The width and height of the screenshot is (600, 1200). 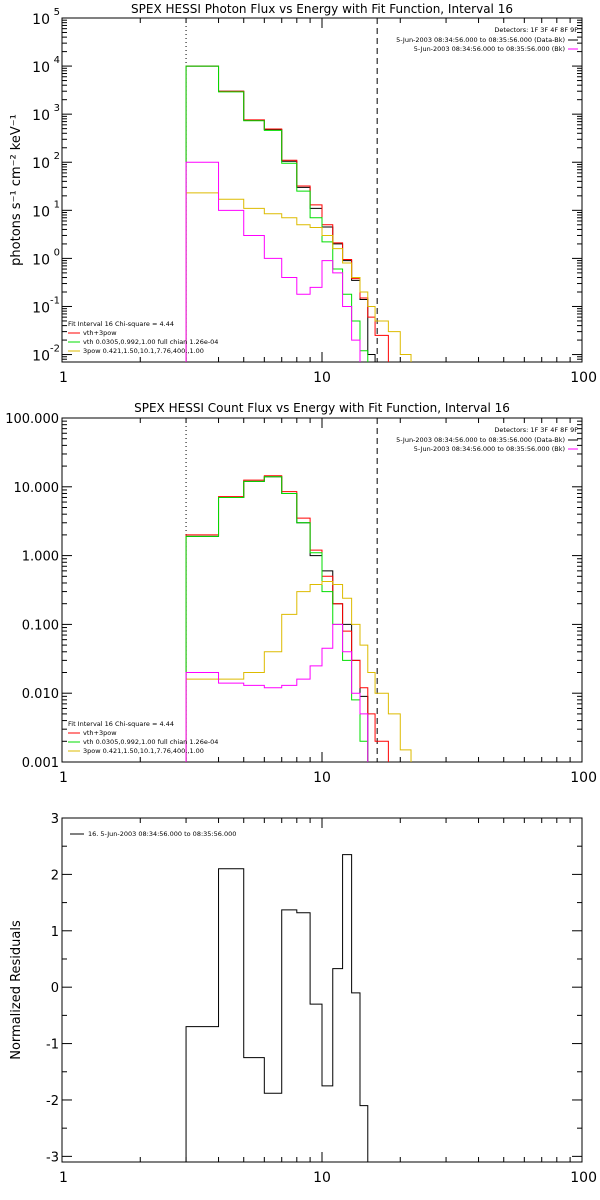 I want to click on y-tick-label: 0.001, so click(x=40, y=763).